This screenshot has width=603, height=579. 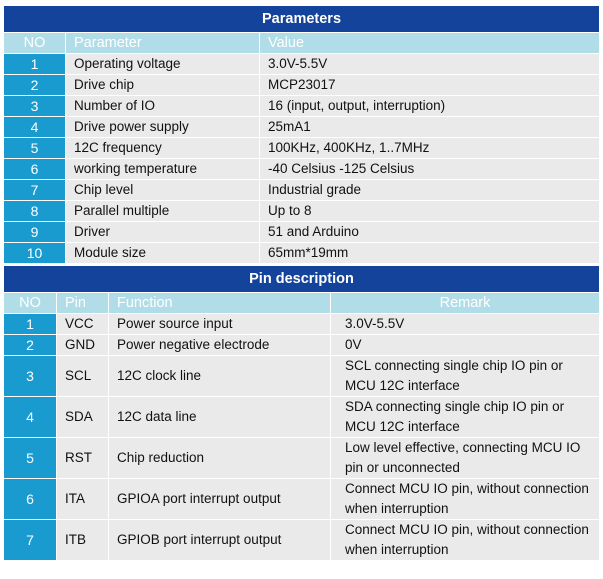 What do you see at coordinates (353, 344) in the screenshot?
I see `remark-line: 0V` at bounding box center [353, 344].